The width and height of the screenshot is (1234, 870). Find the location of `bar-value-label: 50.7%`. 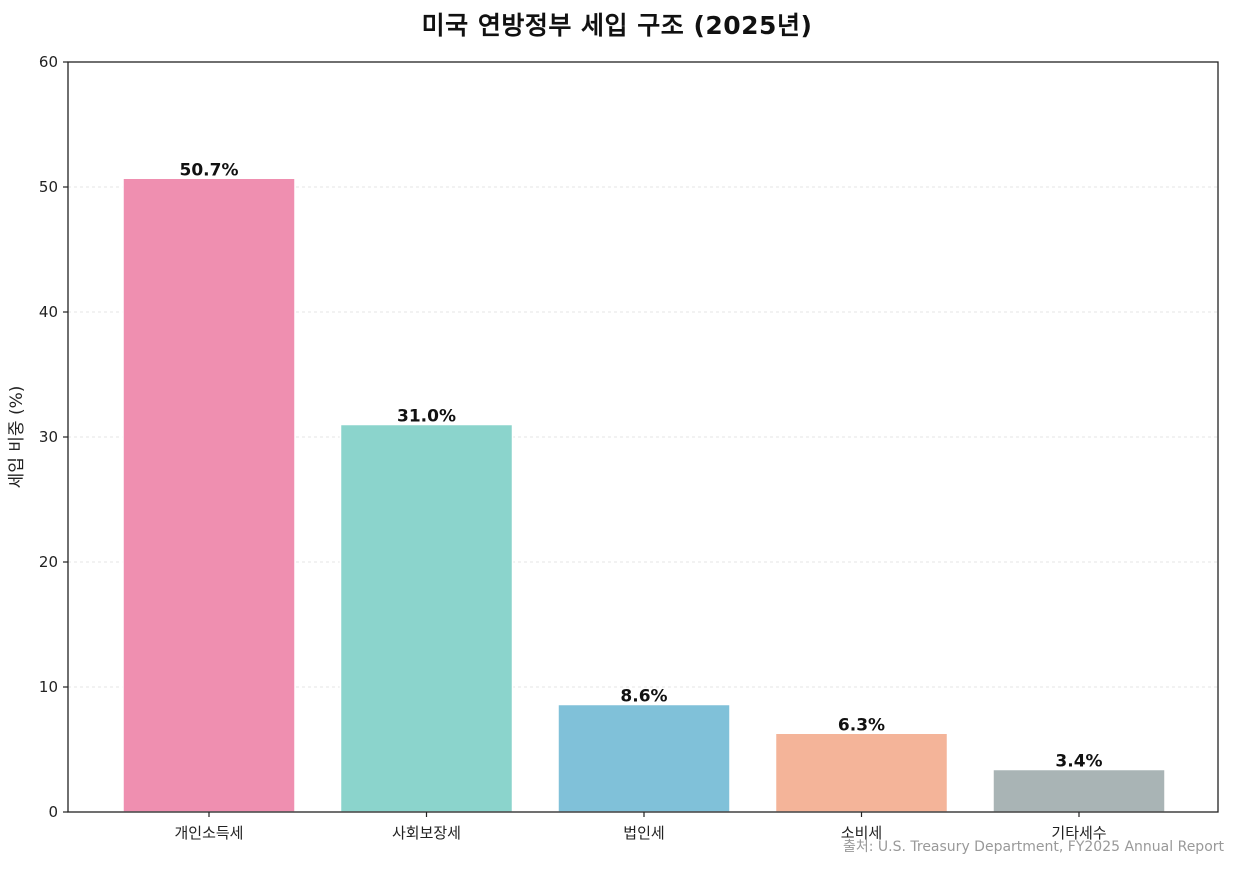

bar-value-label: 50.7% is located at coordinates (209, 170).